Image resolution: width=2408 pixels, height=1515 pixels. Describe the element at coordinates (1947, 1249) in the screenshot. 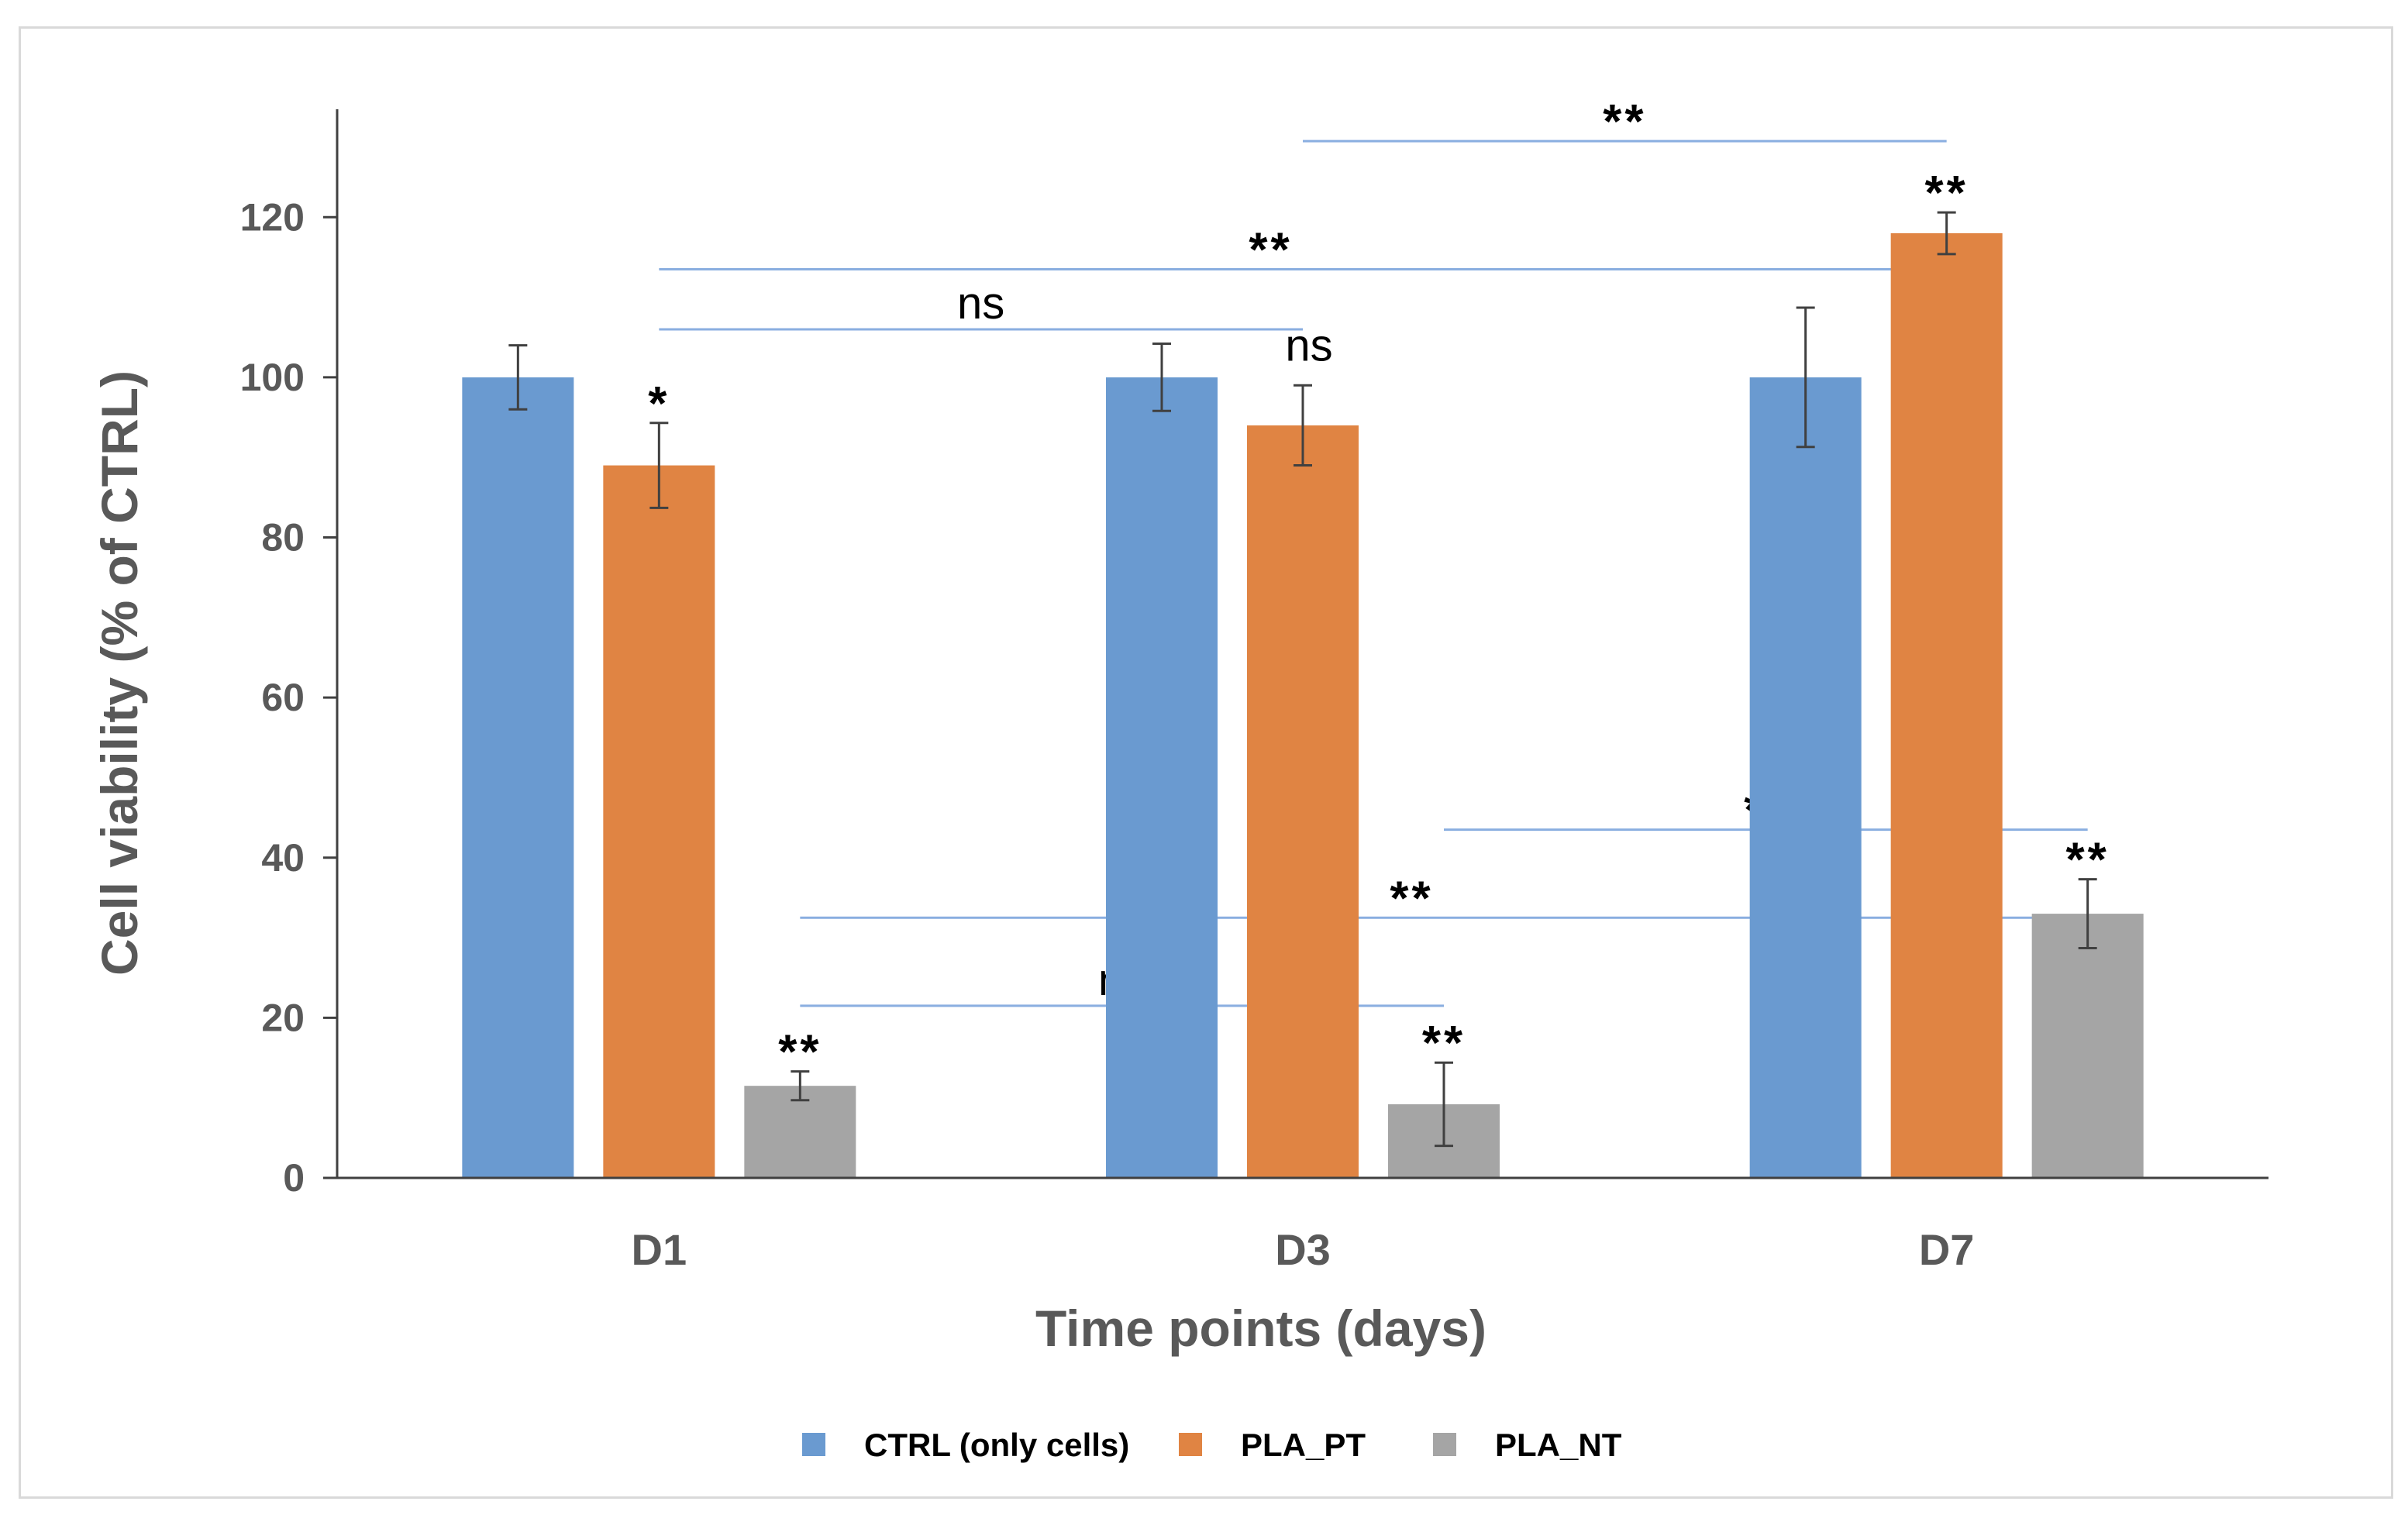

I see `x-tick-label: D7` at that location.